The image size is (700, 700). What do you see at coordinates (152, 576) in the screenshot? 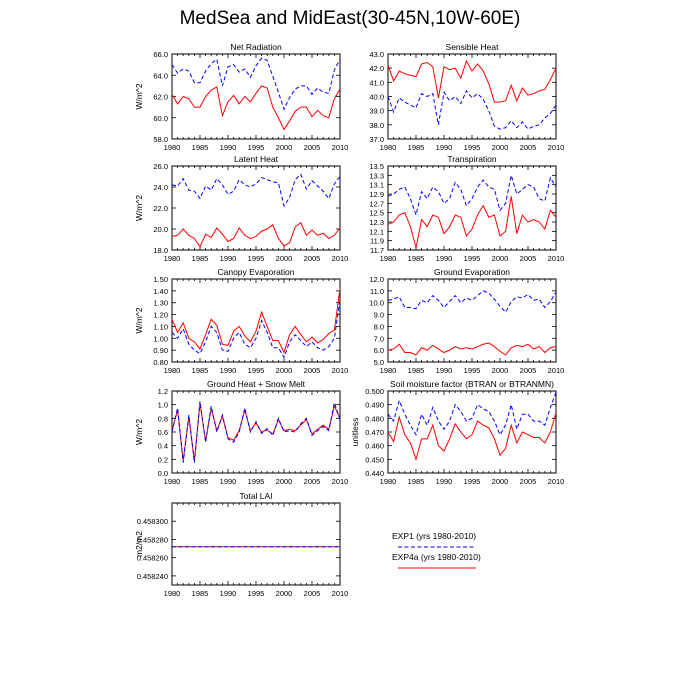
I see `y-tick-label: 0.458240` at bounding box center [152, 576].